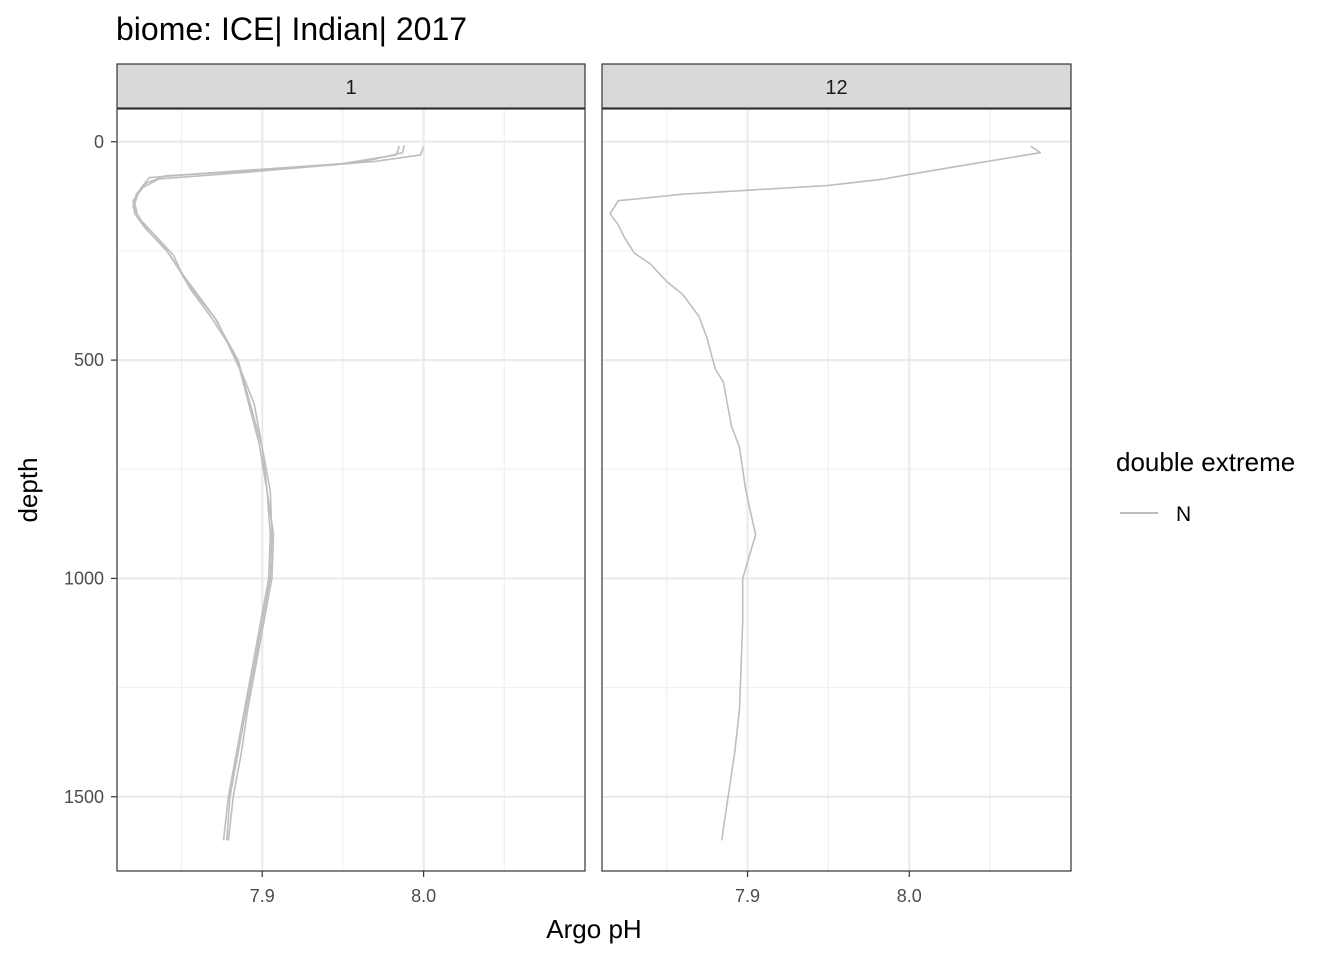  I want to click on facet-strip-label: 12, so click(836, 88).